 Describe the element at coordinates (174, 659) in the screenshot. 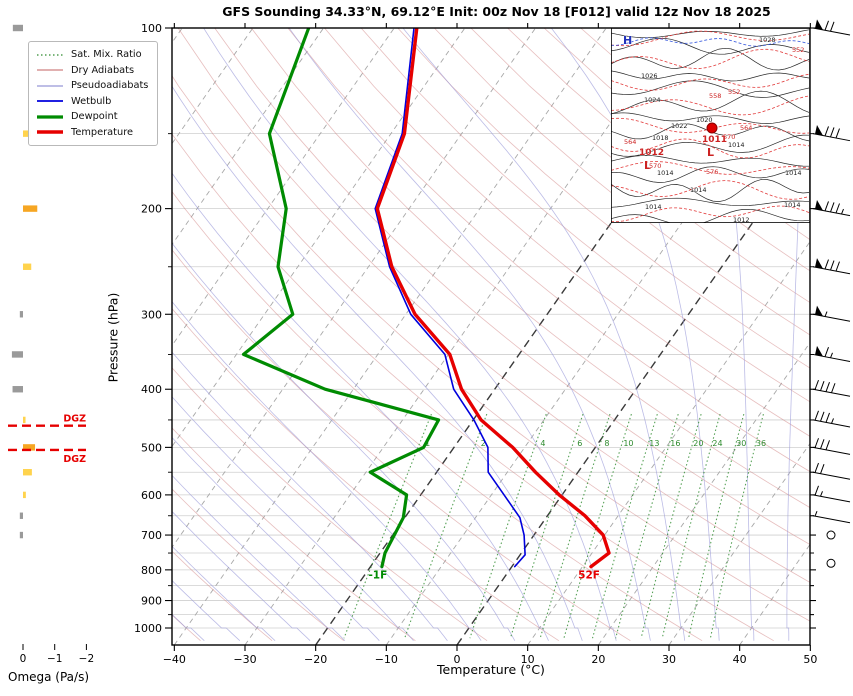

I see `x-tick-label: −40` at that location.